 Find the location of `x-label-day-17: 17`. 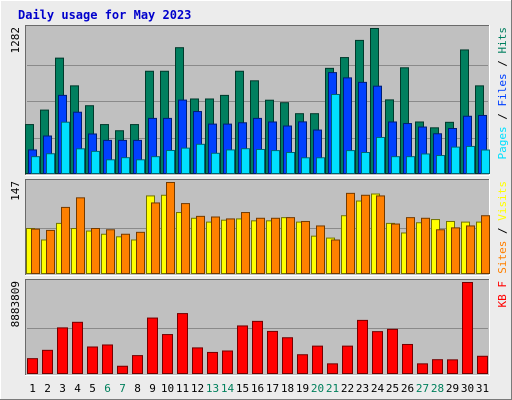

x-label-day-17: 17 is located at coordinates (272, 388).